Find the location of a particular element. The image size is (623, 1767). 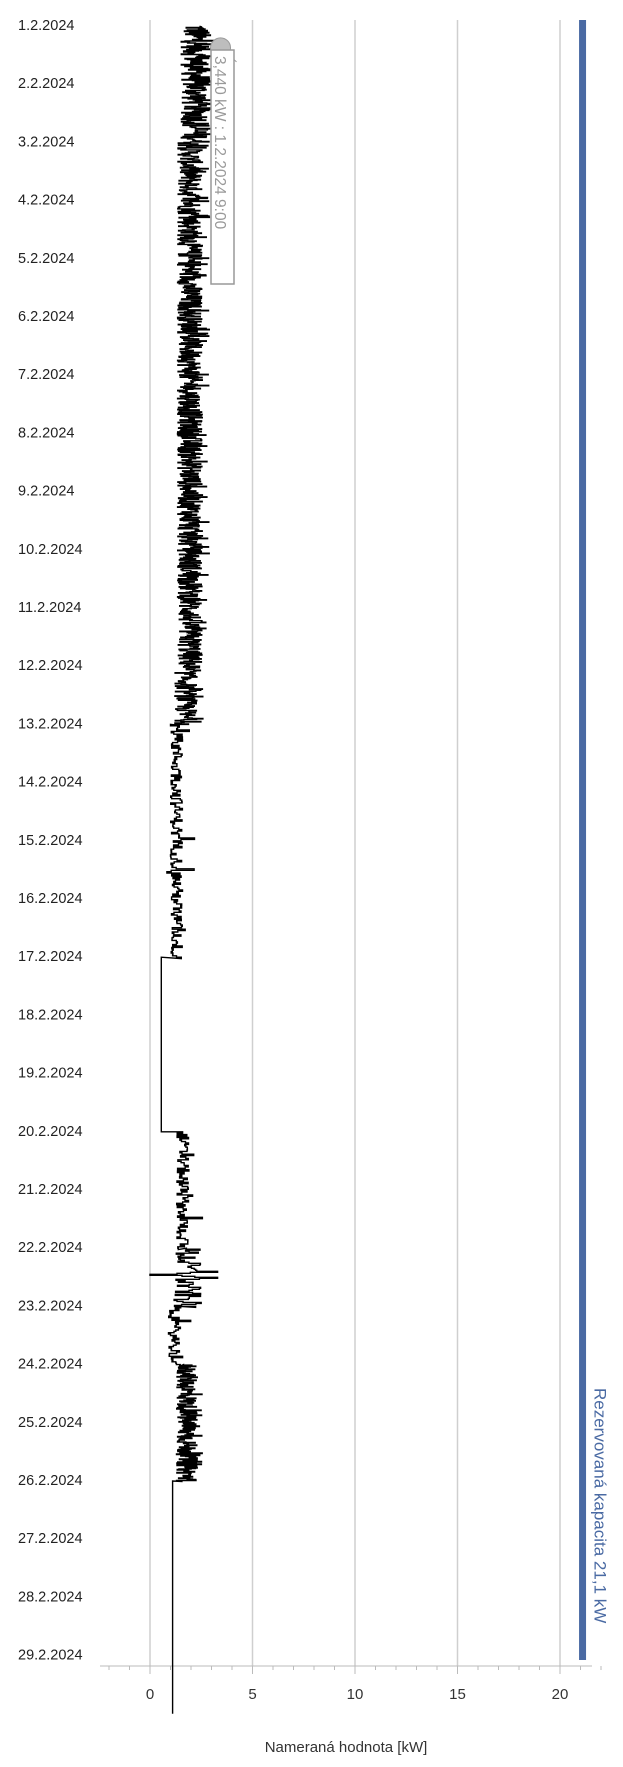

y-tick-label: 14.2.2024 is located at coordinates (50, 783).